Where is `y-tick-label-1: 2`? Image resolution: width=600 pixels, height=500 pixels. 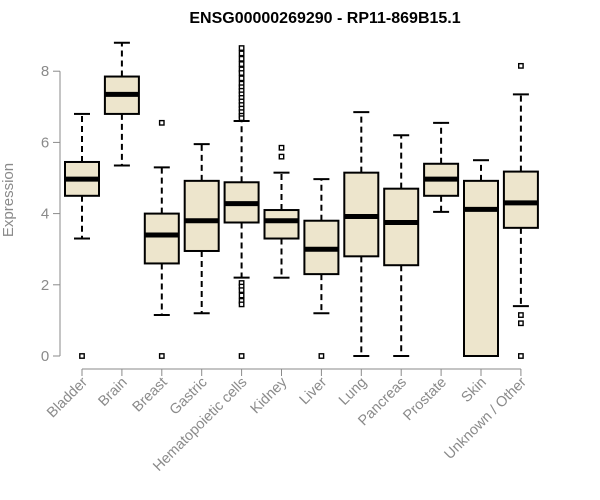
y-tick-label-1: 2 is located at coordinates (45, 285).